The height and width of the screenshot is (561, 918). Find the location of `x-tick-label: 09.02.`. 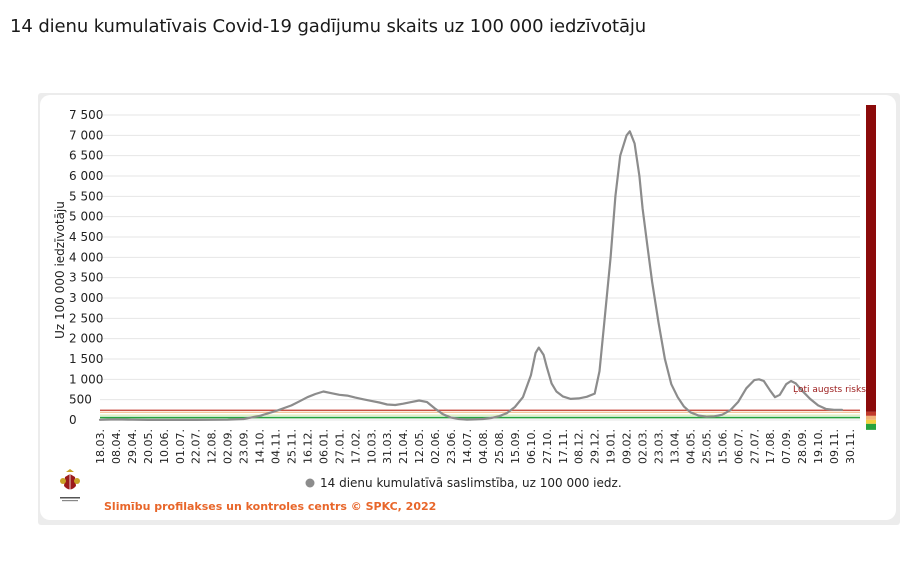

x-tick-label: 09.02. is located at coordinates (627, 446).